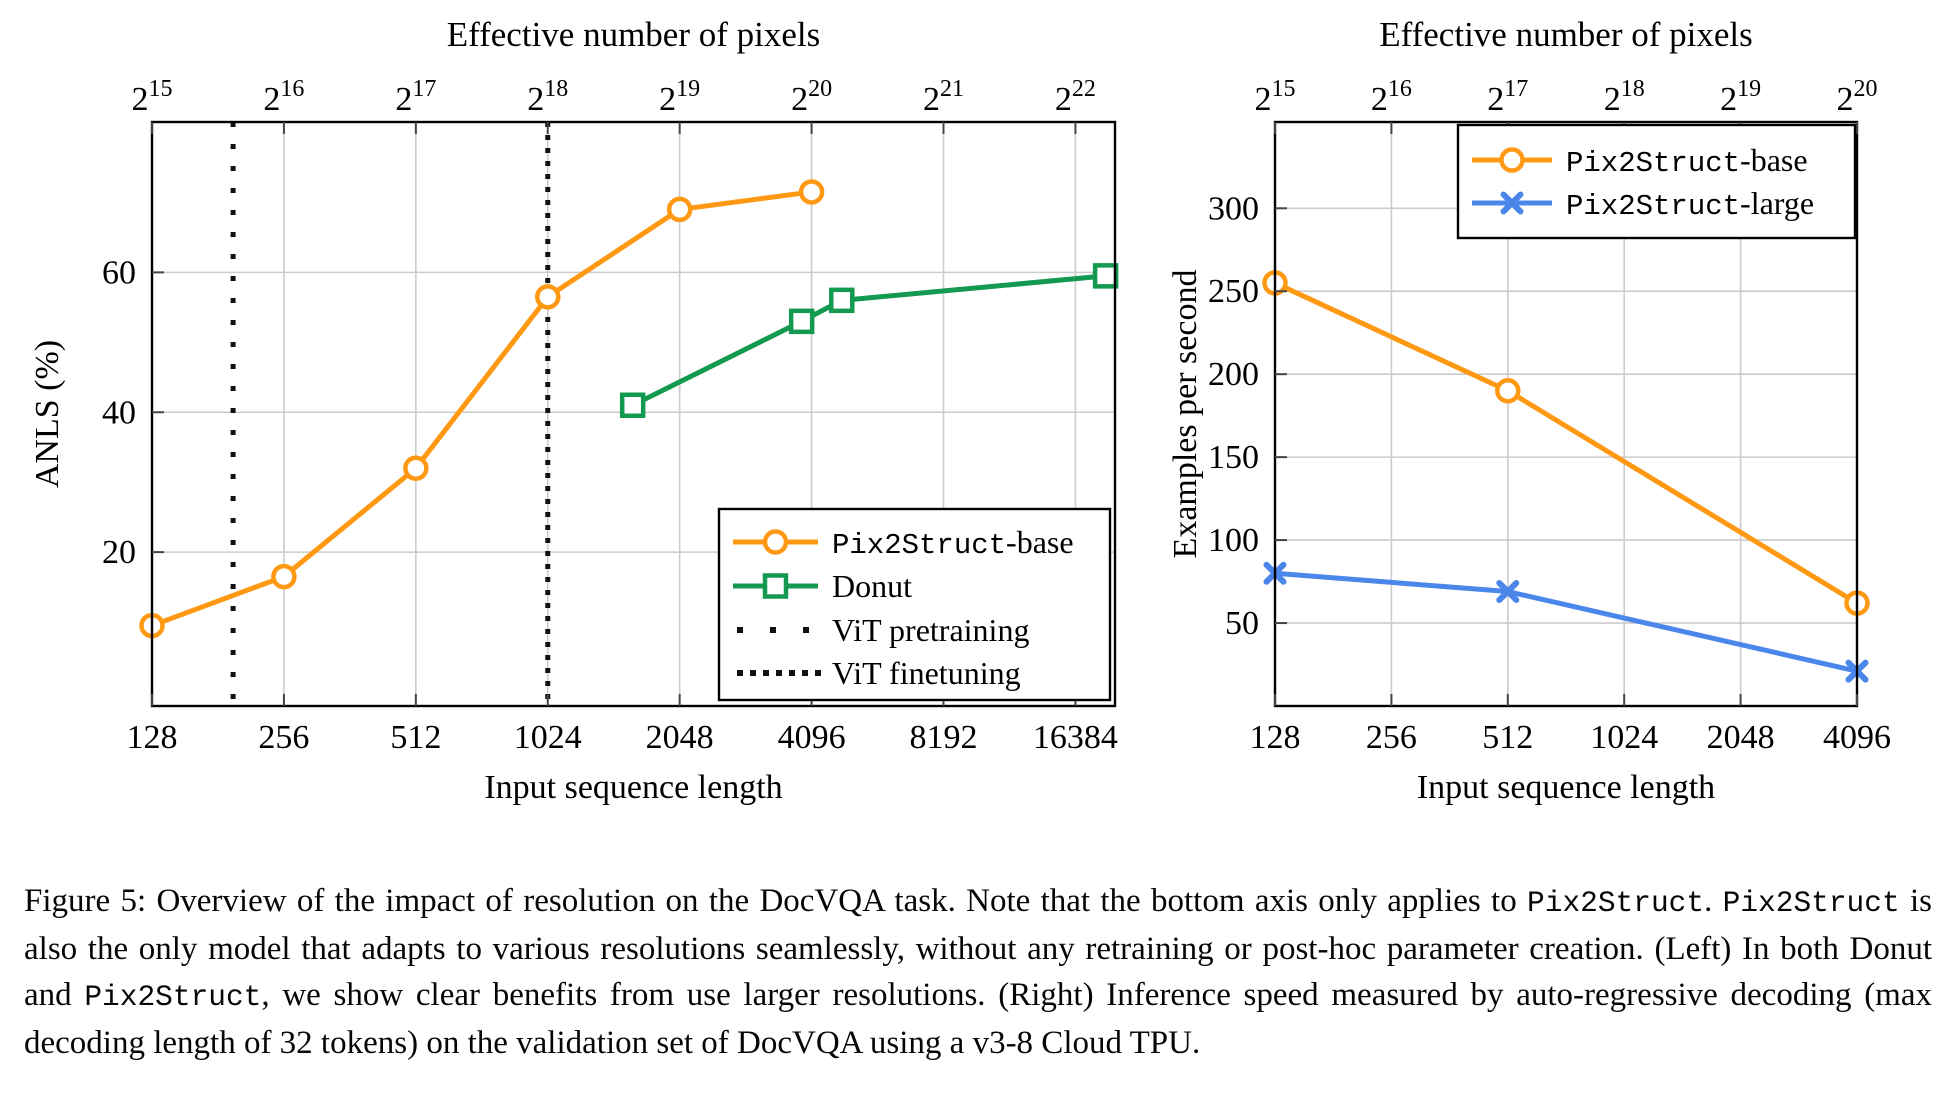  I want to click on y-tick-label: 50, so click(1242, 623).